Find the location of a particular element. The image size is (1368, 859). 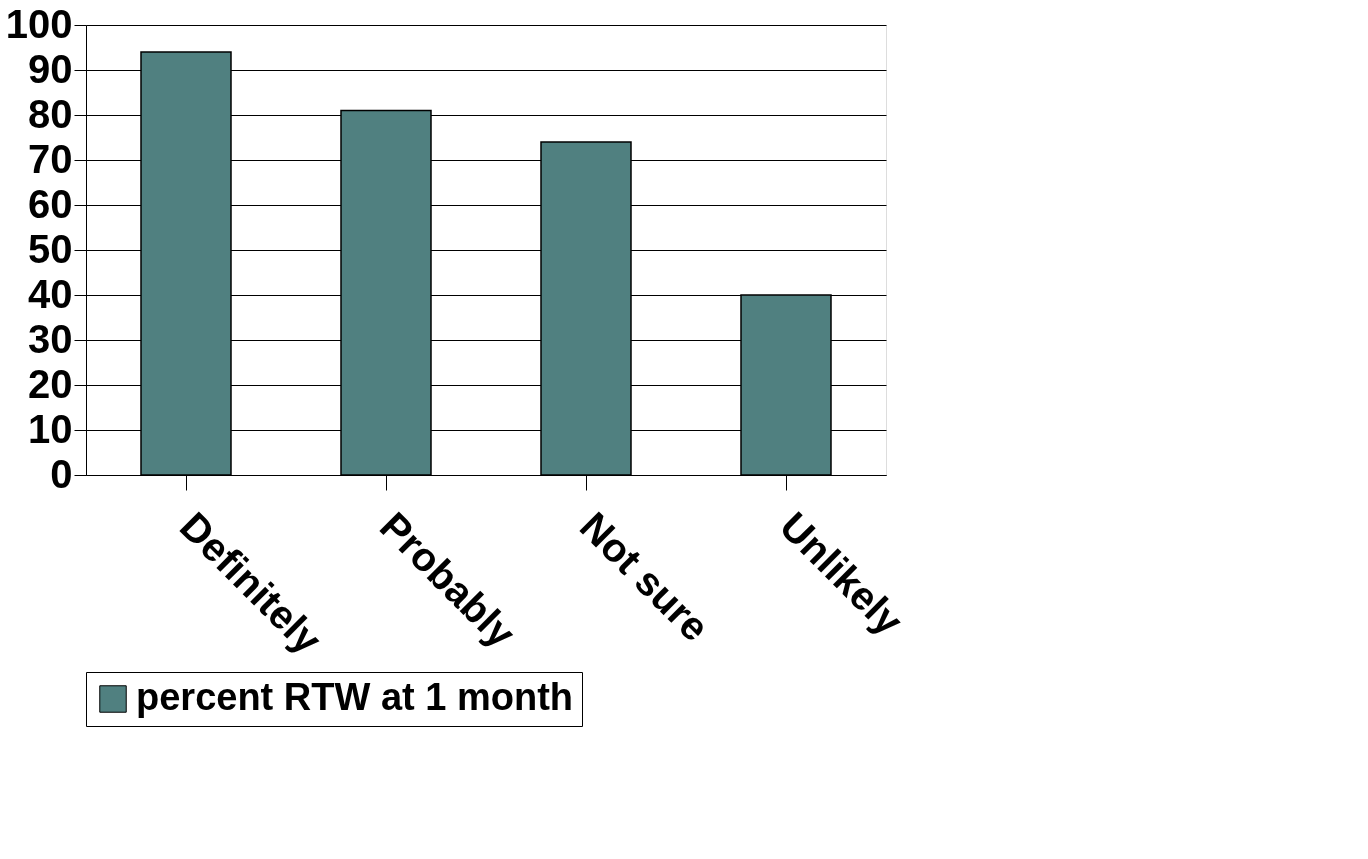

y-tick-label: 100 is located at coordinates (39, 23).